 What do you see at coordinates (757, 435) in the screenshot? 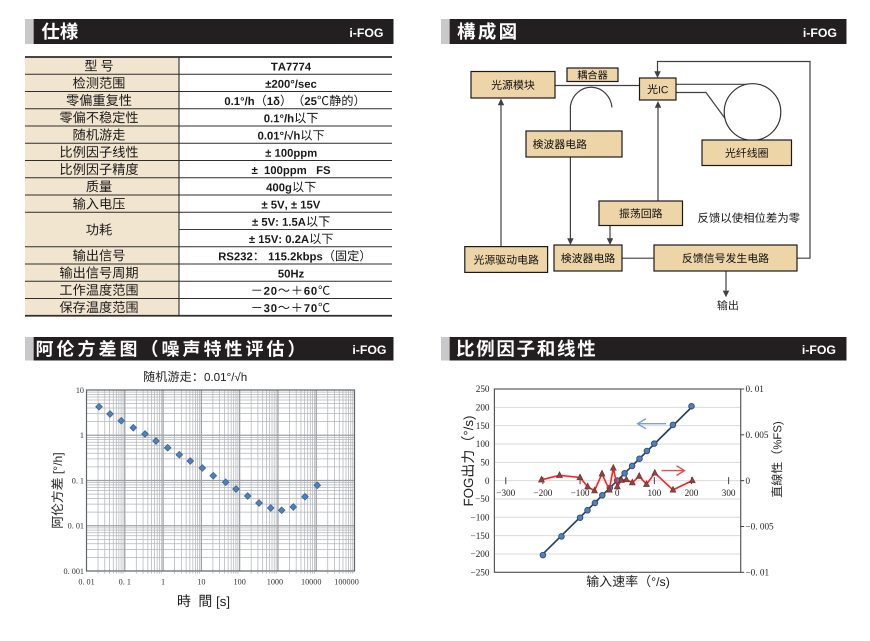
I see `svg-text: 0. 005` at bounding box center [757, 435].